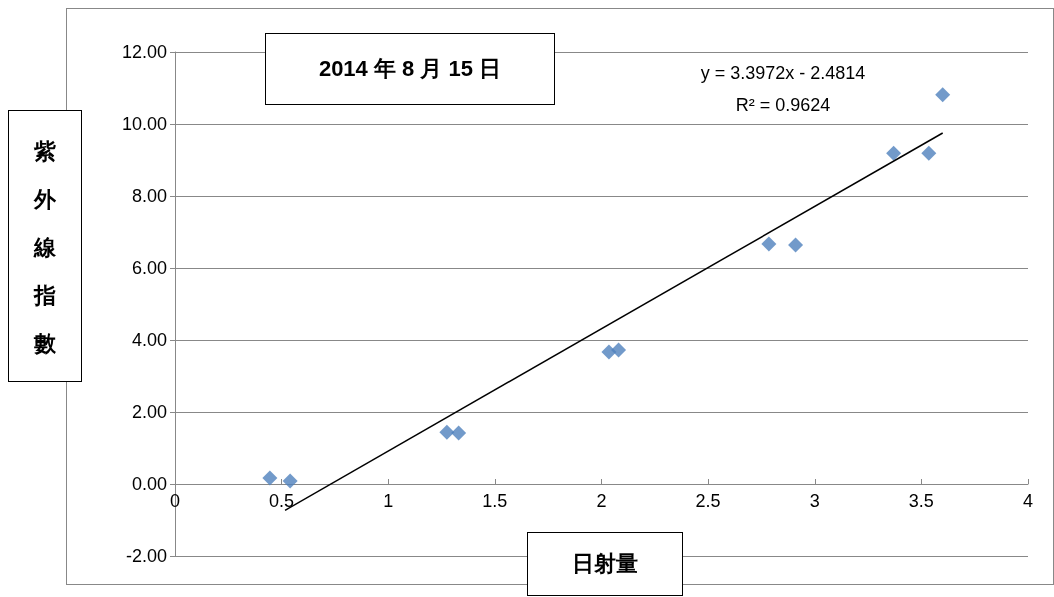 This screenshot has width=1054, height=597. I want to click on y-tick-label: 10.00, so click(144, 124).